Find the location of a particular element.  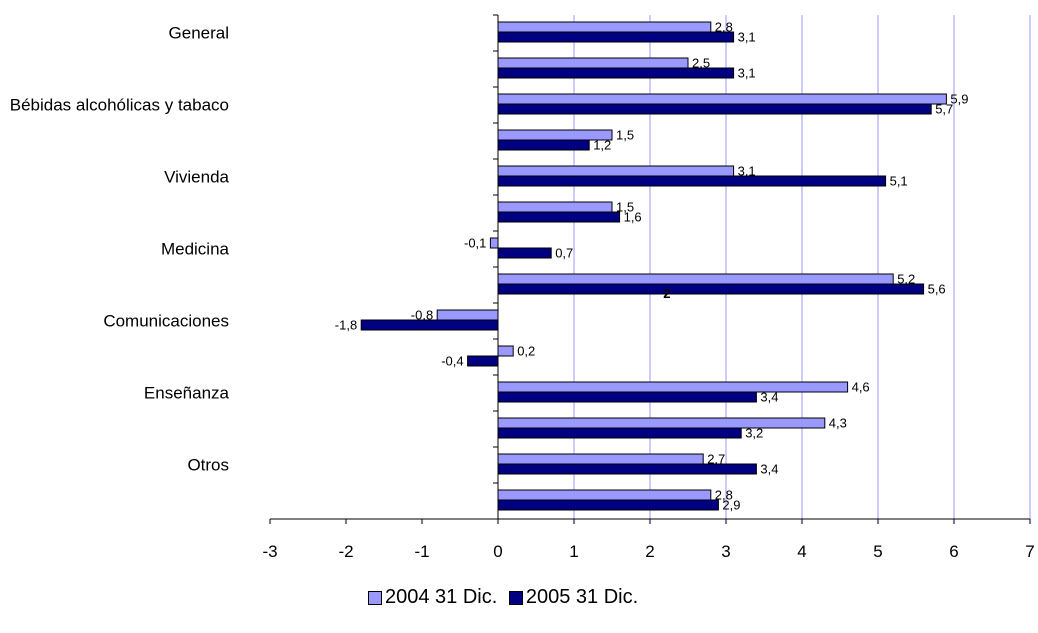

data-label: 5,6 is located at coordinates (937, 288).